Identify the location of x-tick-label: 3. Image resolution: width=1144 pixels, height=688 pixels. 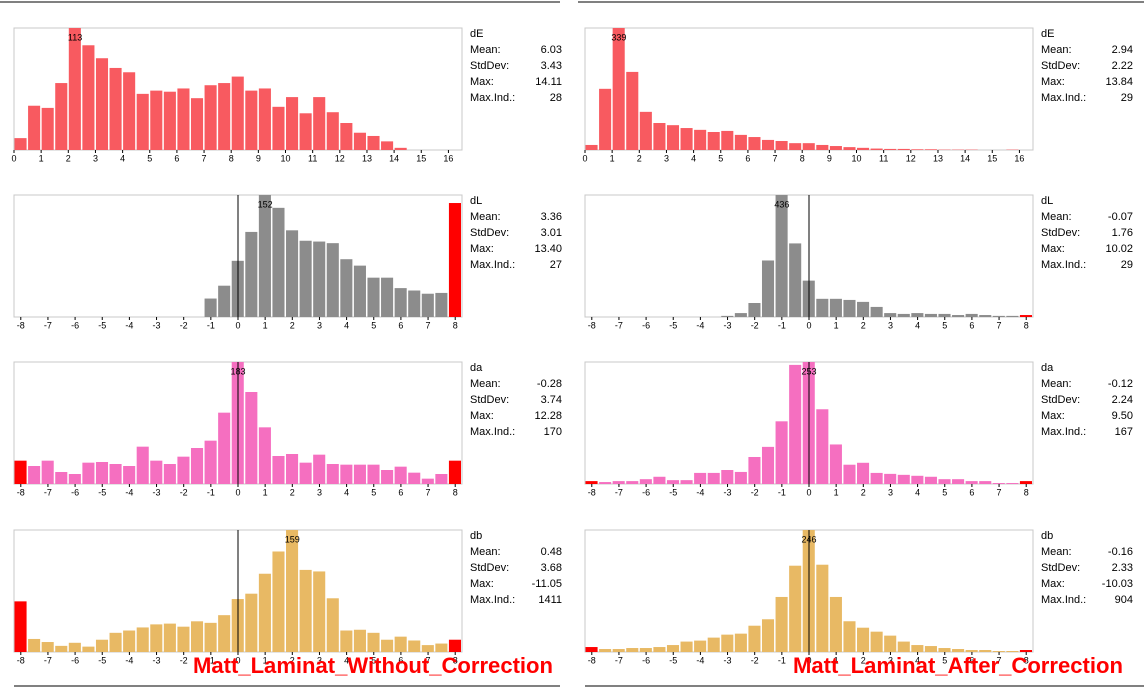
(319, 325).